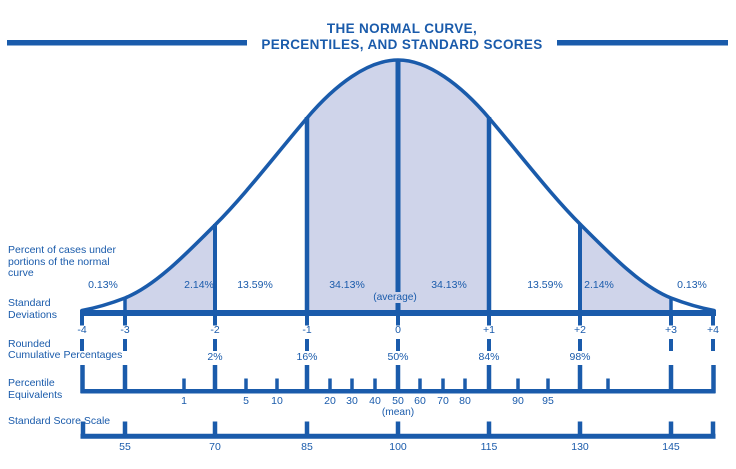  I want to click on label-standard-deviations: Standard Deviations, so click(33, 309).